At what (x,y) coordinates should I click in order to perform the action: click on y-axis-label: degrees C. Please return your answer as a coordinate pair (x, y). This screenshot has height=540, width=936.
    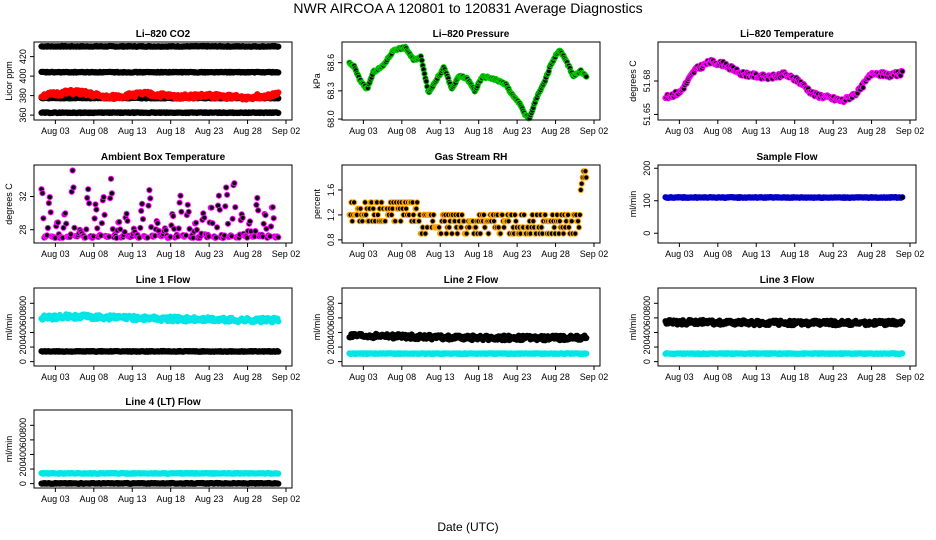
    Looking at the image, I should click on (9, 204).